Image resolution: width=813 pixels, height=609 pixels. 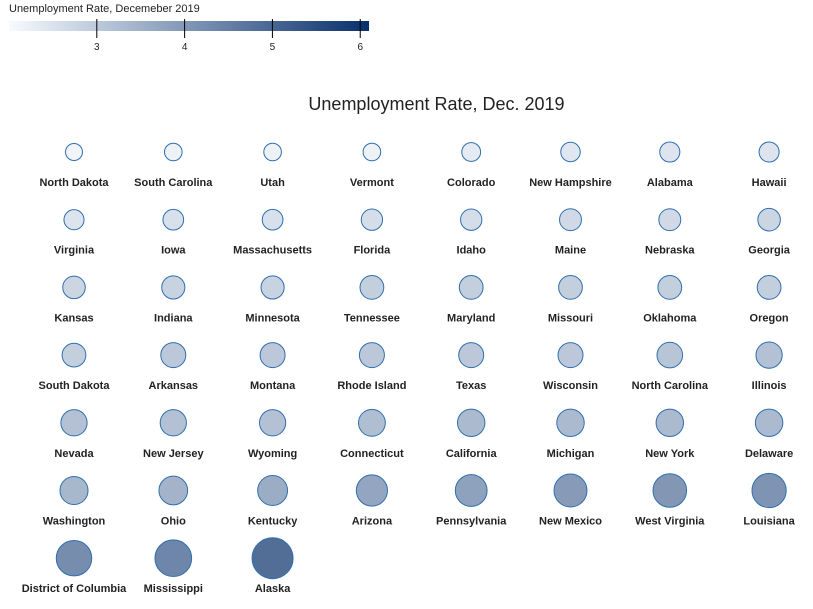 What do you see at coordinates (769, 183) in the screenshot?
I see `state-label: Hawaii` at bounding box center [769, 183].